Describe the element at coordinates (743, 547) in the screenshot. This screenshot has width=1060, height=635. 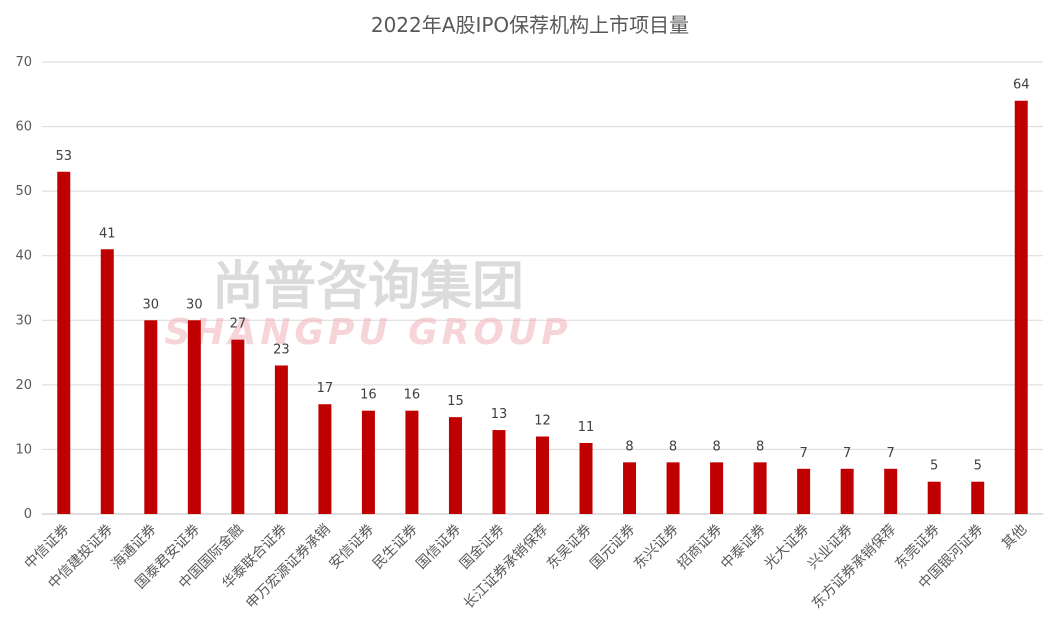
I see `x-tick-label: 中泰证券` at that location.